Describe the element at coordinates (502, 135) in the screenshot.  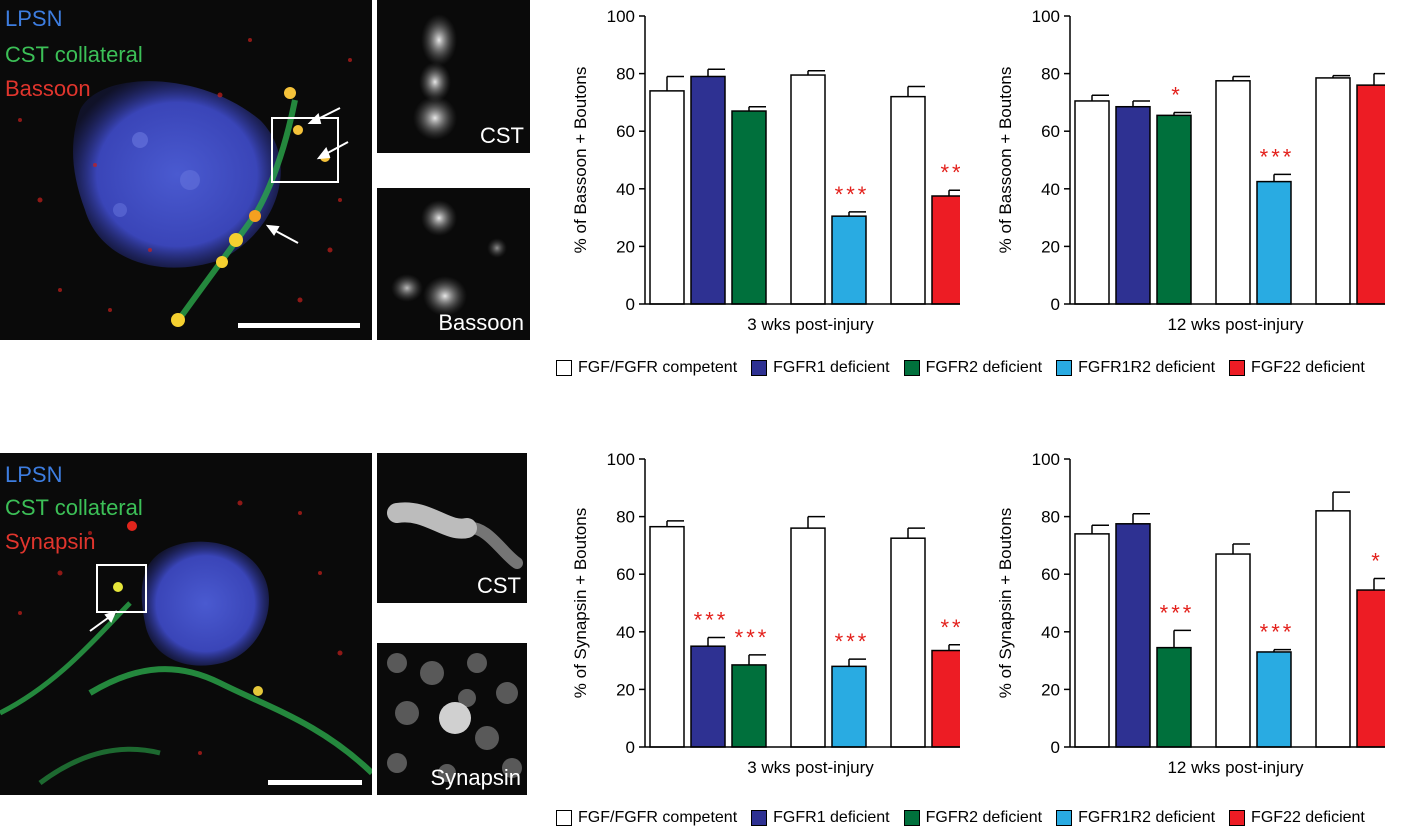
I see `inset-label-cst-top: CST` at that location.